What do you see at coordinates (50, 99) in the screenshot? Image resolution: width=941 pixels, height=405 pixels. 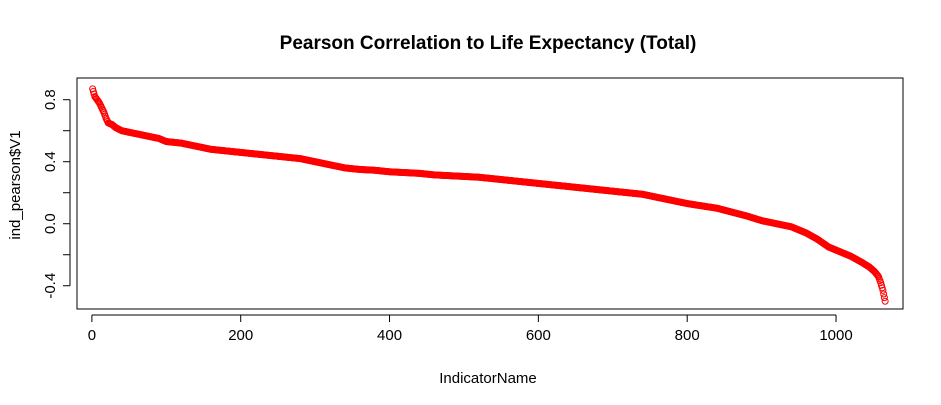 I see `y-tick-label: 0.8` at bounding box center [50, 99].